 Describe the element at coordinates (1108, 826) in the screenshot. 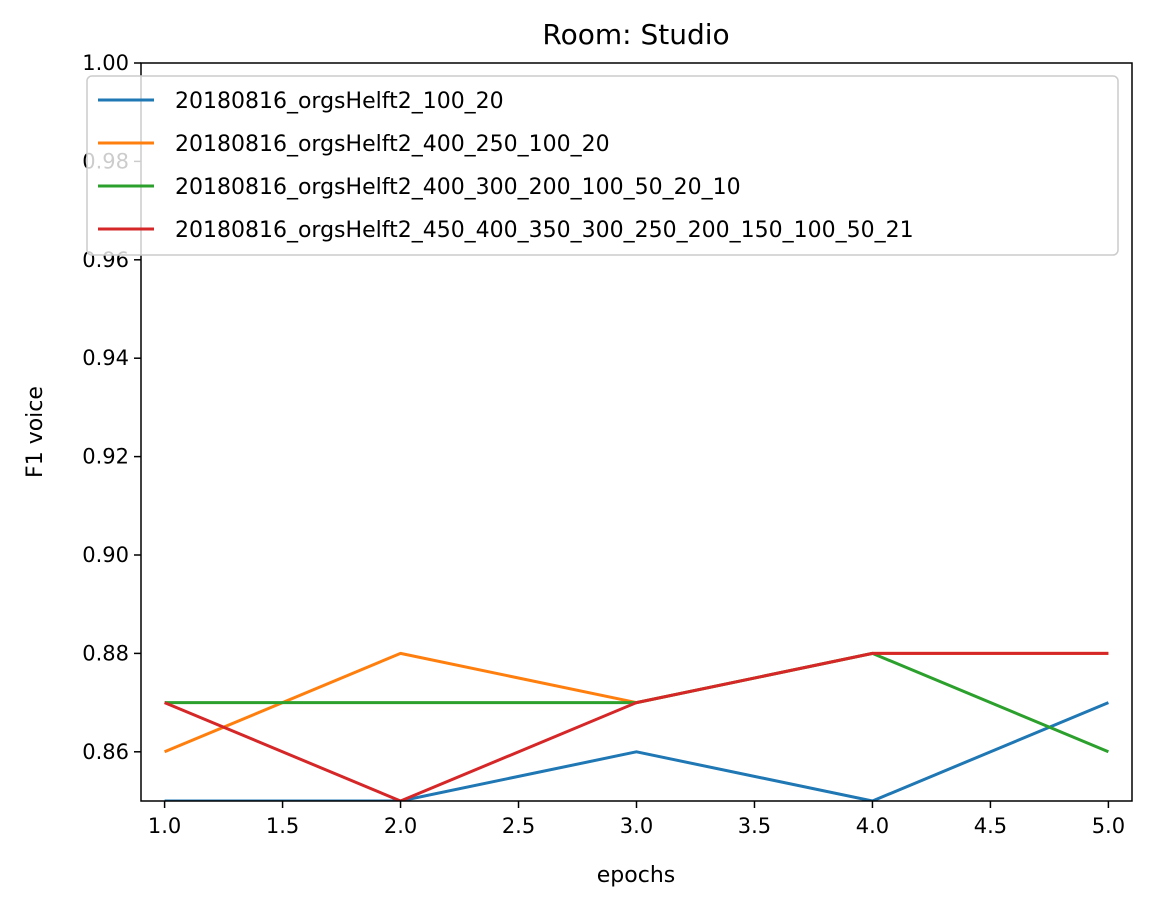

I see `x-tick-label: 5.0` at that location.